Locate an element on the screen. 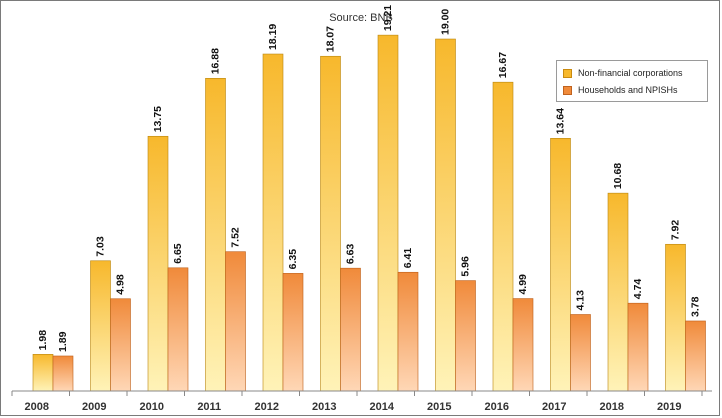 The height and width of the screenshot is (418, 722). legend-item-series-2: Households and NPISHs is located at coordinates (620, 90).